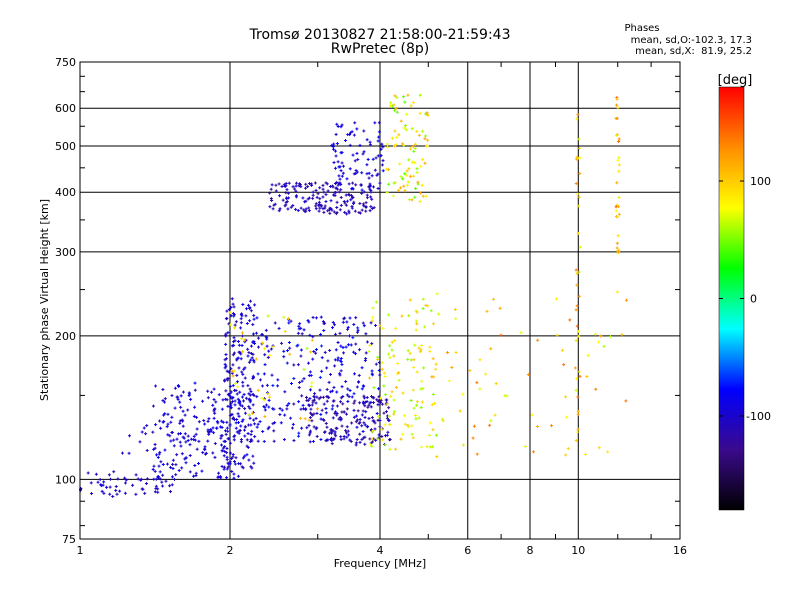 This screenshot has width=800, height=600. I want to click on colorbar, so click(731, 298).